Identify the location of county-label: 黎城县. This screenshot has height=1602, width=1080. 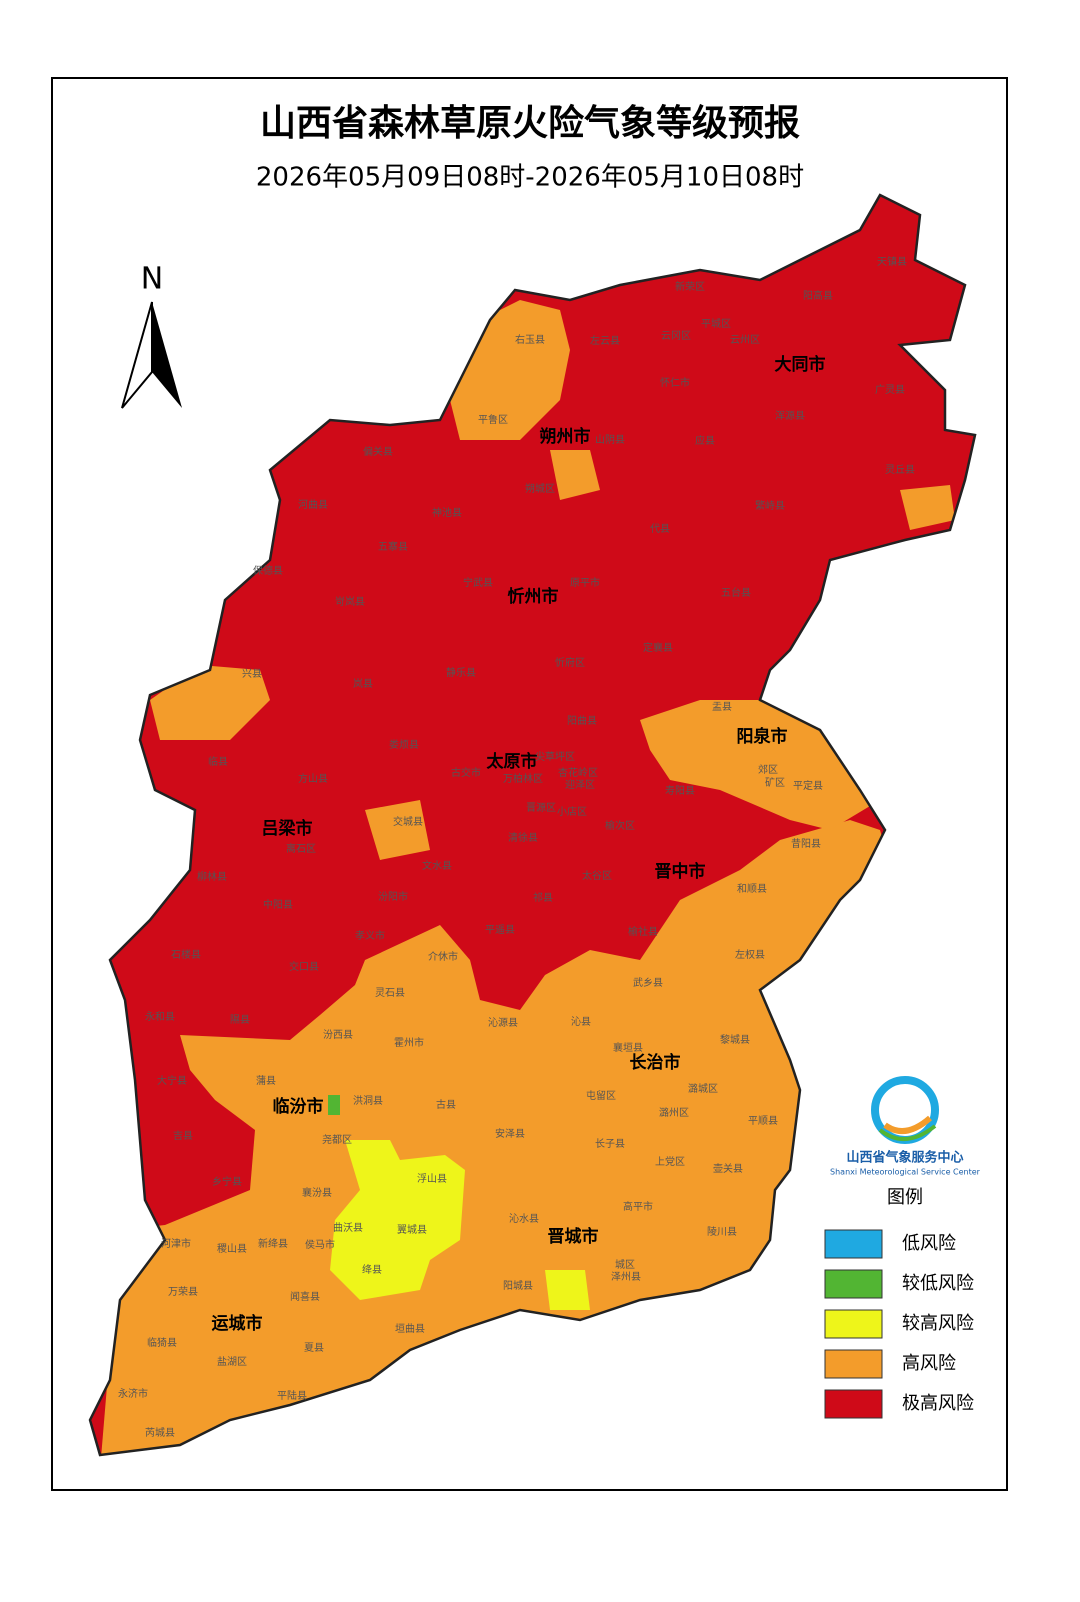
(735, 1039).